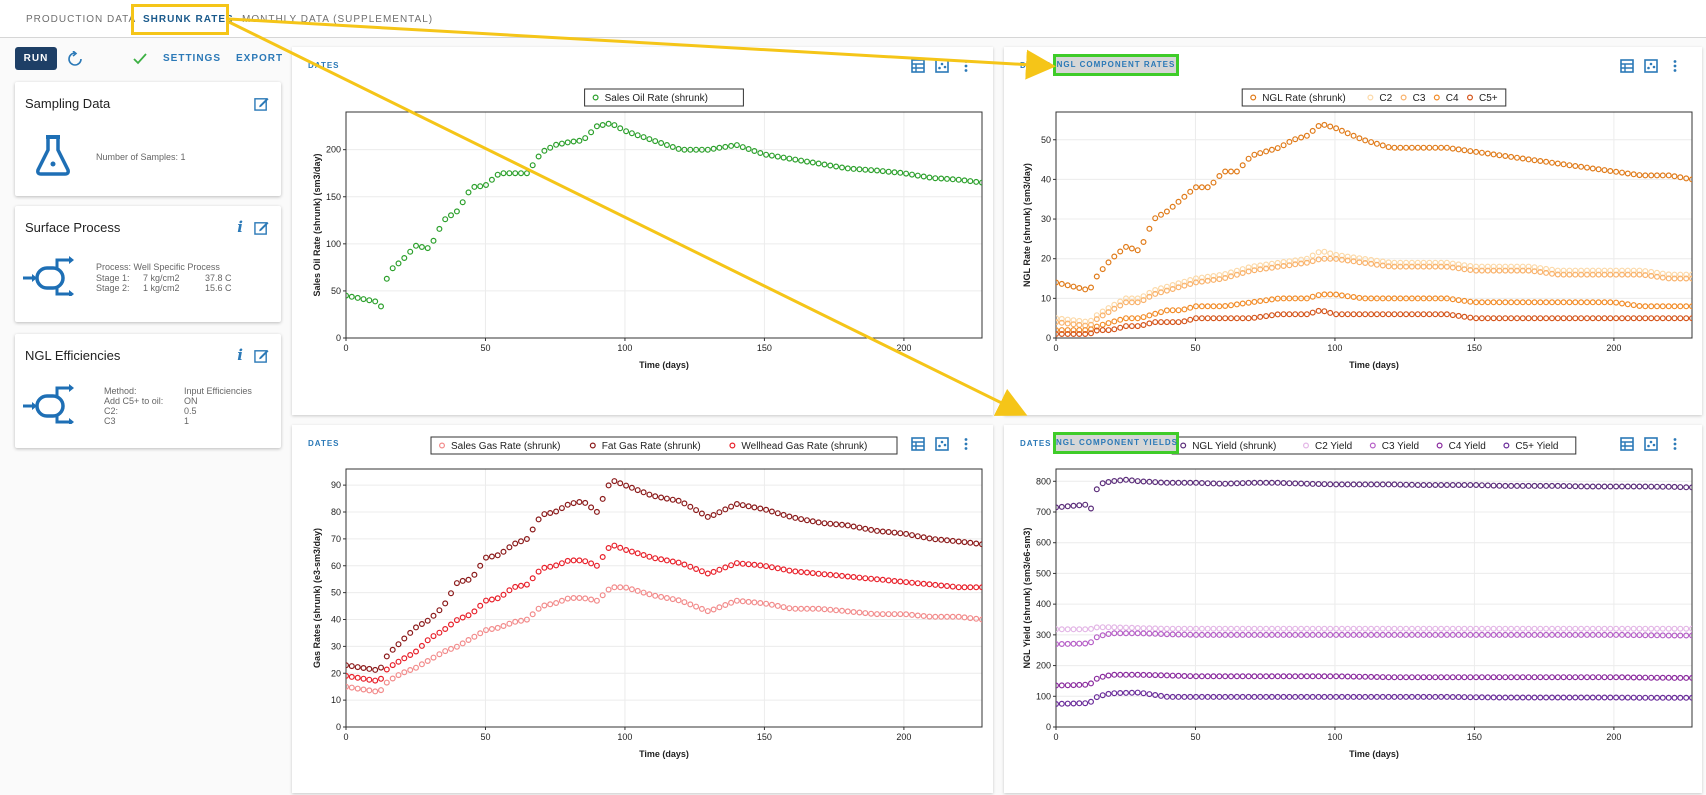 This screenshot has height=795, width=1706. Describe the element at coordinates (1116, 65) in the screenshot. I see `ngl-component-rates-button: NGL COMPONENT RATES` at that location.